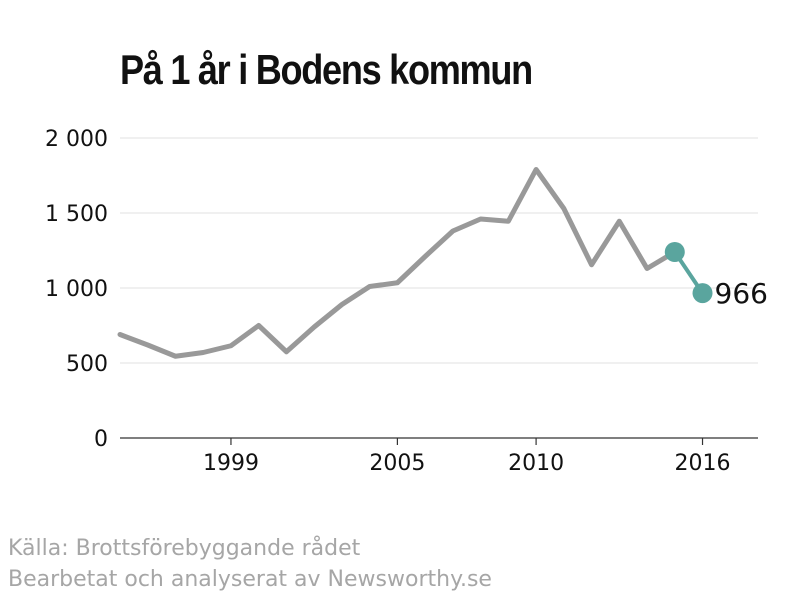 This screenshot has height=600, width=800. I want to click on source-credit: Källa: Brottsförebyggande rådet, so click(184, 548).